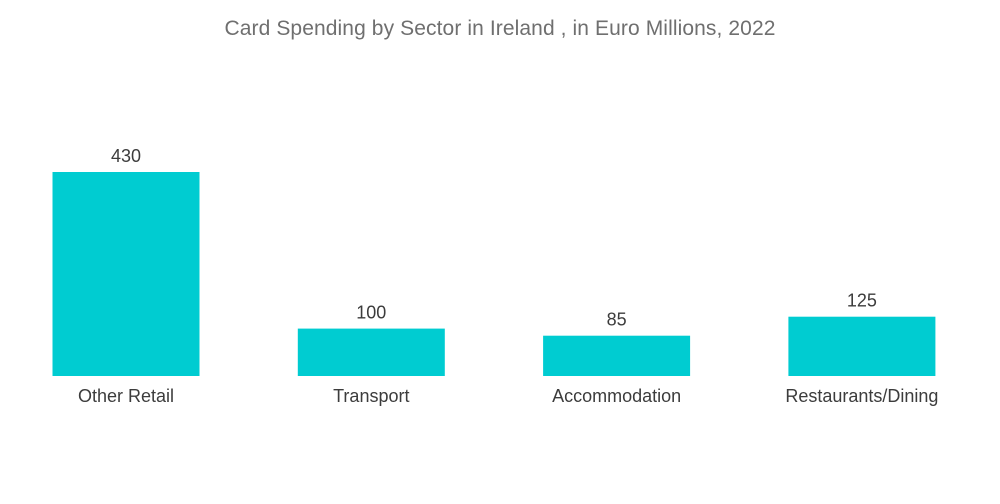 The image size is (1000, 504). What do you see at coordinates (862, 301) in the screenshot?
I see `data-label: 125` at bounding box center [862, 301].